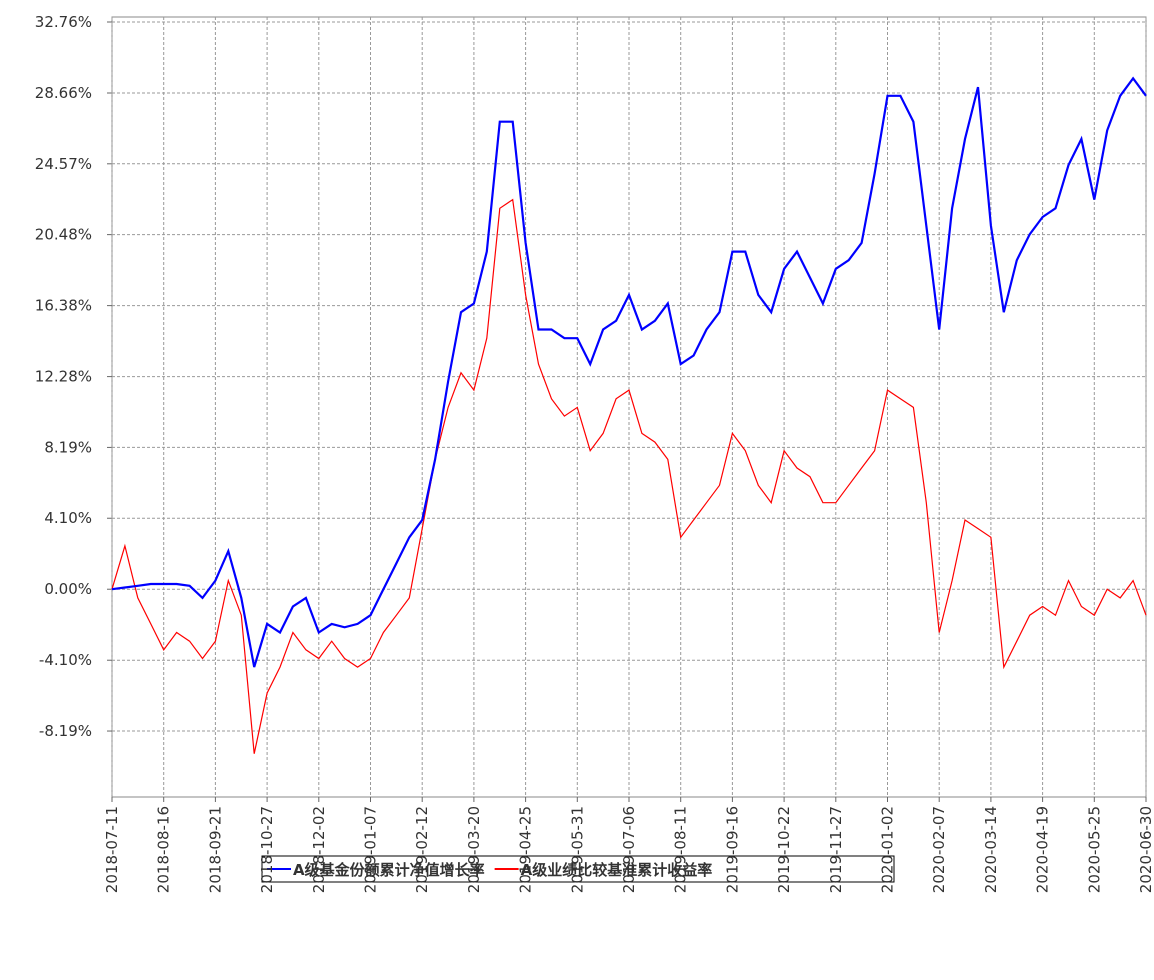 The height and width of the screenshot is (980, 1154). What do you see at coordinates (65, 660) in the screenshot?
I see `y-tick-label: -4.10%` at bounding box center [65, 660].